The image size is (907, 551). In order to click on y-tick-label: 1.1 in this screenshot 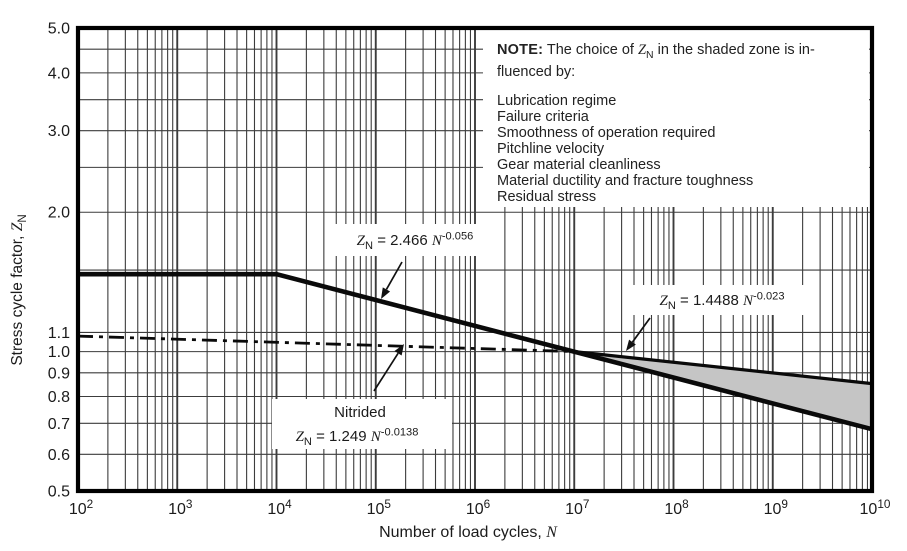, I will do `click(59, 333)`.